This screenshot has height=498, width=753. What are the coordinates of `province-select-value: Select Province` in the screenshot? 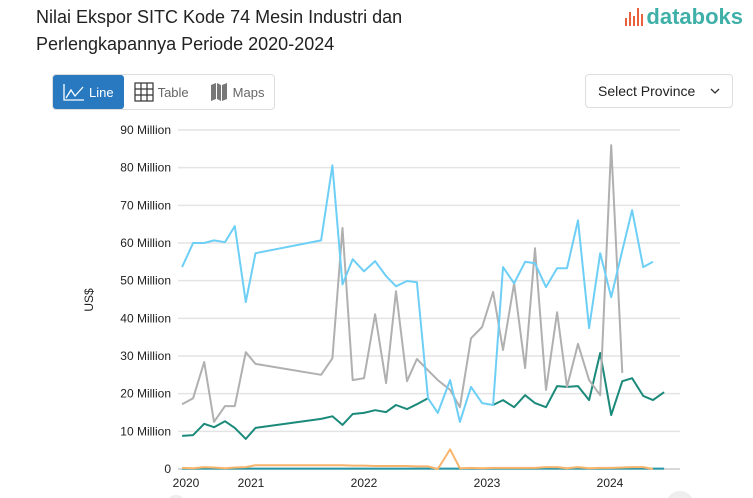 It's located at (647, 91).